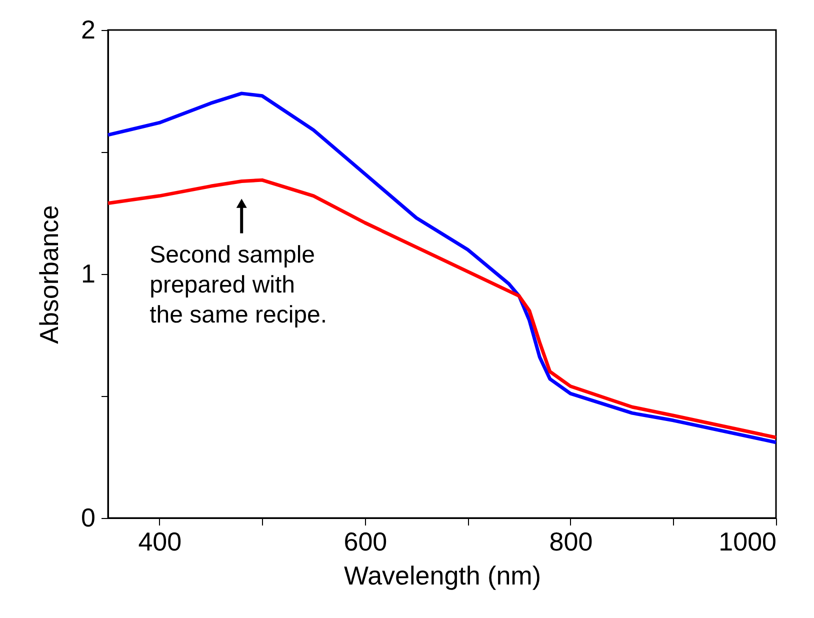 This screenshot has width=814, height=618. Describe the element at coordinates (49, 274) in the screenshot. I see `y-axis-title: Absorbance` at that location.